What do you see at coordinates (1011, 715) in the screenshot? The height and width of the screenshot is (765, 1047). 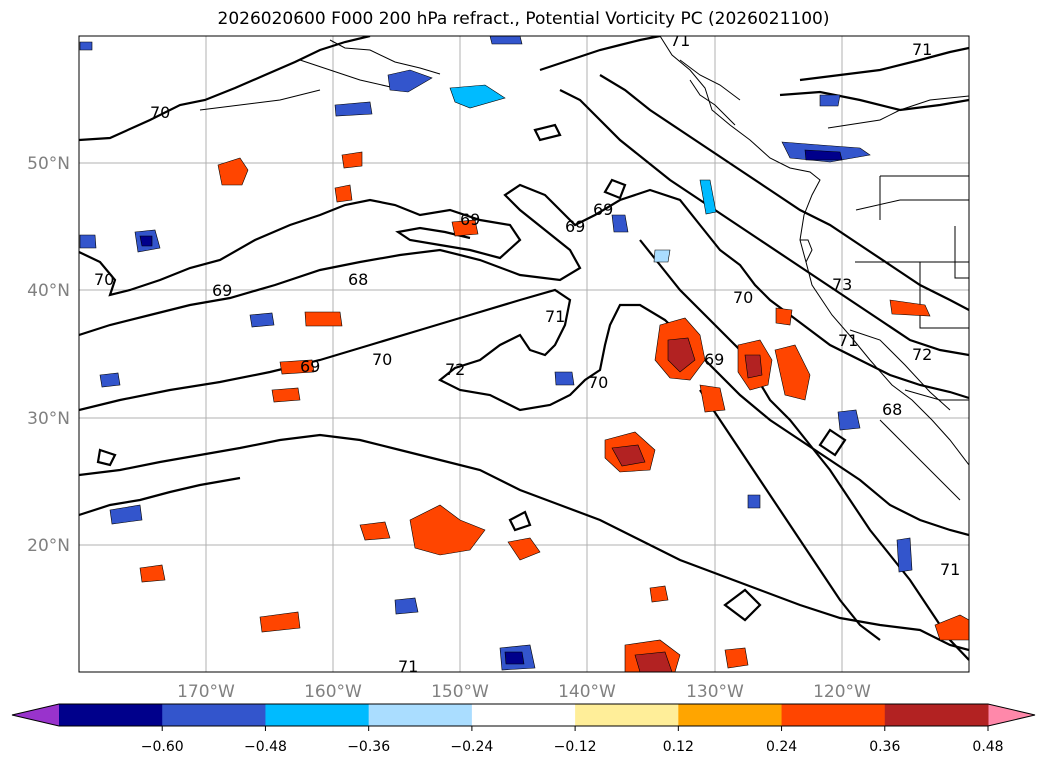 I see `colorbar-extend-high` at bounding box center [1011, 715].